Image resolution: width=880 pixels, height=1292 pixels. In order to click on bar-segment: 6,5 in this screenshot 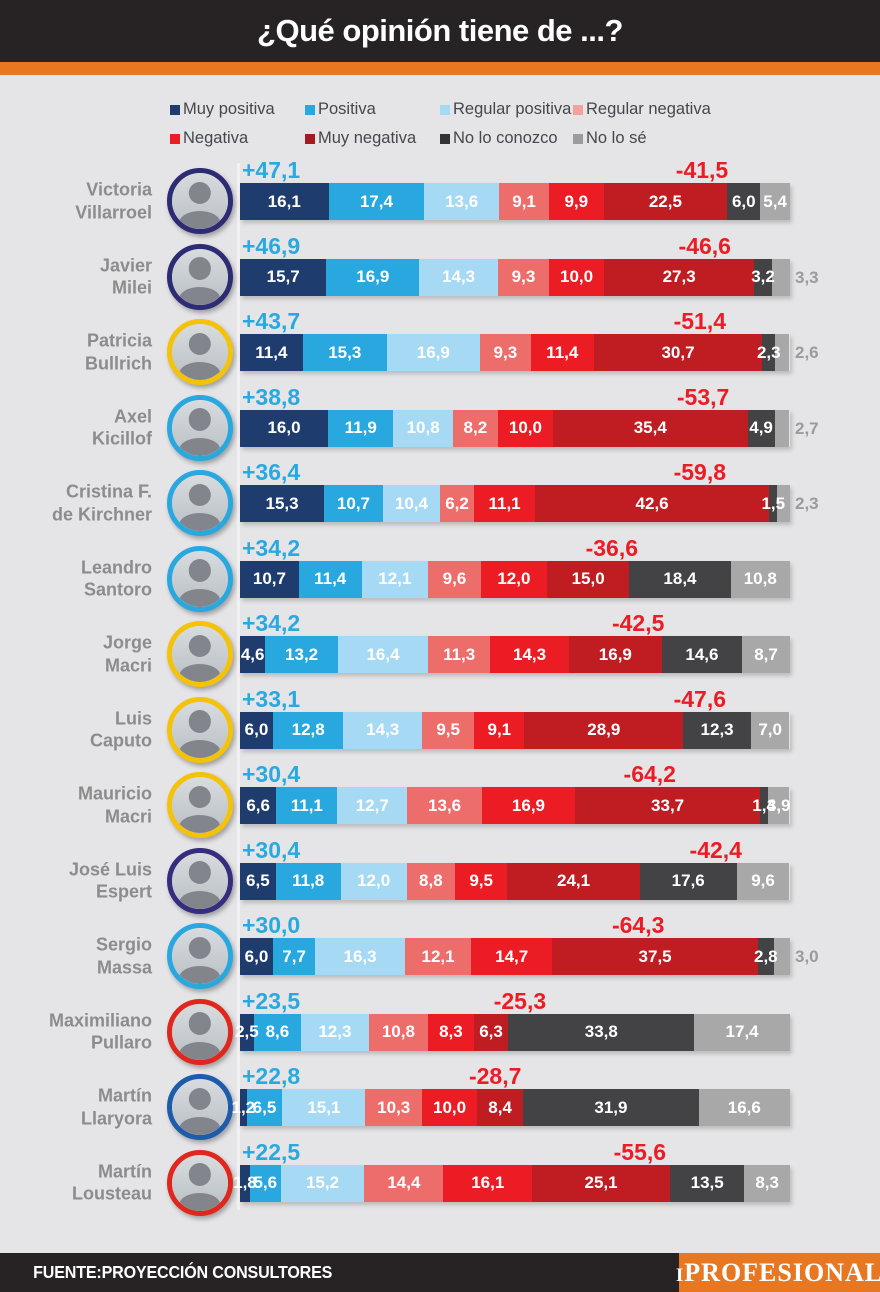, I will do `click(258, 881)`.